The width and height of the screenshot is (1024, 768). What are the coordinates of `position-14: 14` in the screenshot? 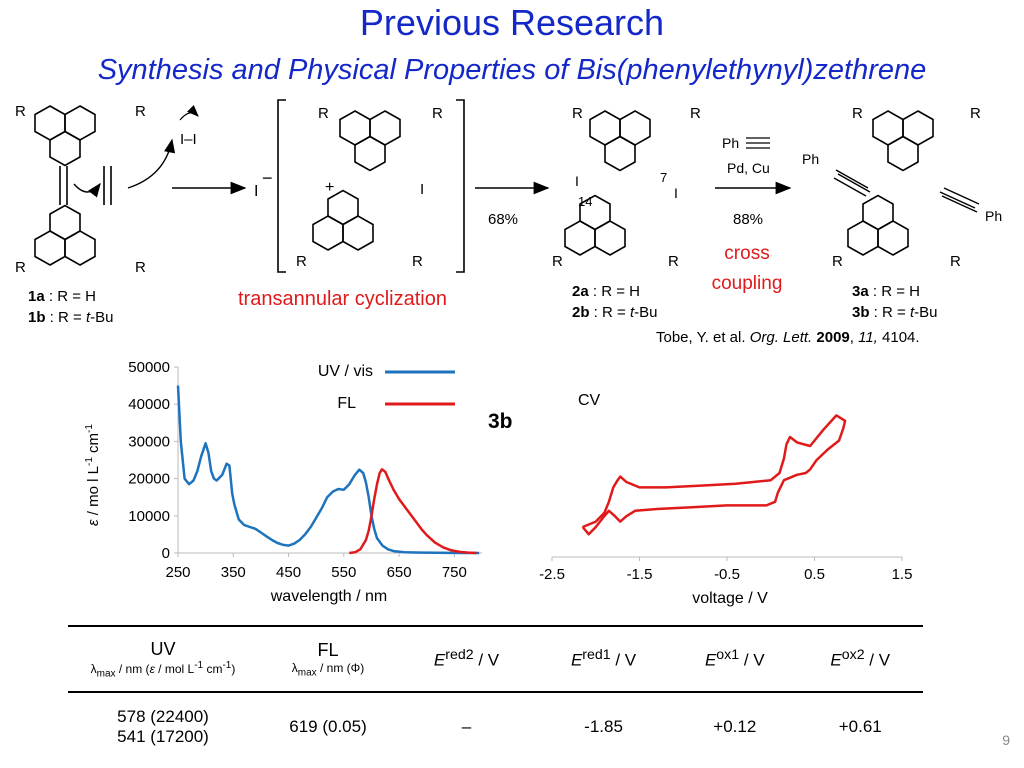 It's located at (585, 201).